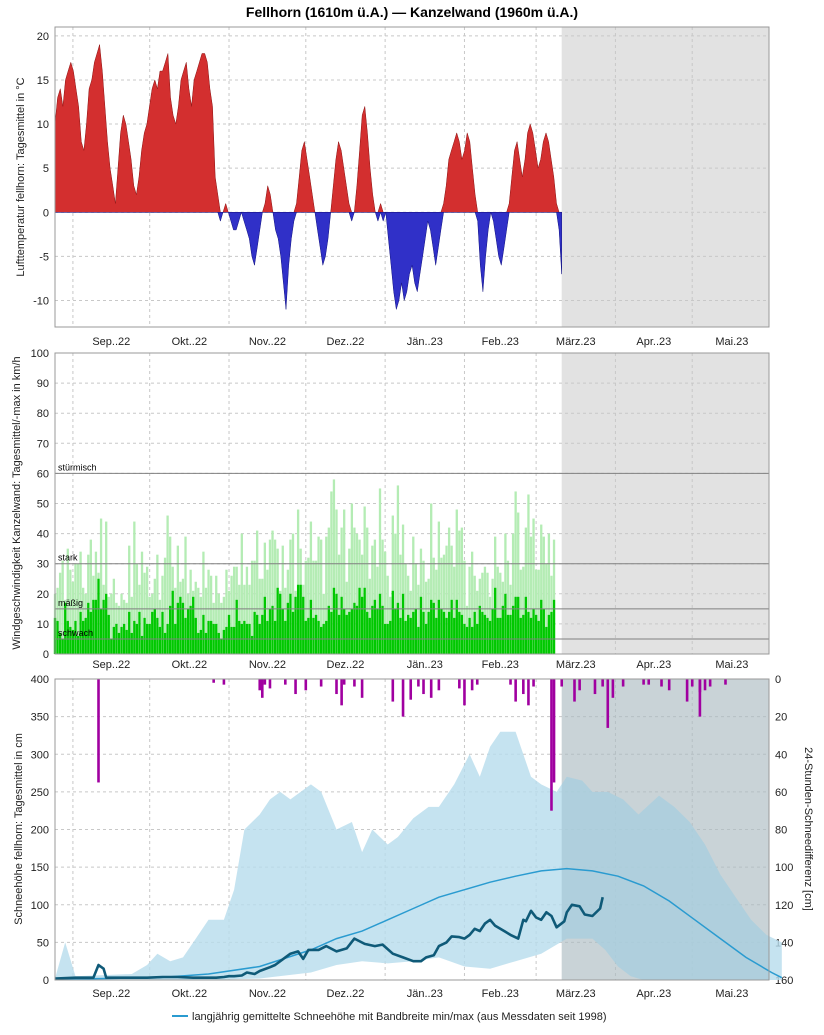 The width and height of the screenshot is (824, 1035). Describe the element at coordinates (40, 354) in the screenshot. I see `y-tick-label-2: 100` at that location.